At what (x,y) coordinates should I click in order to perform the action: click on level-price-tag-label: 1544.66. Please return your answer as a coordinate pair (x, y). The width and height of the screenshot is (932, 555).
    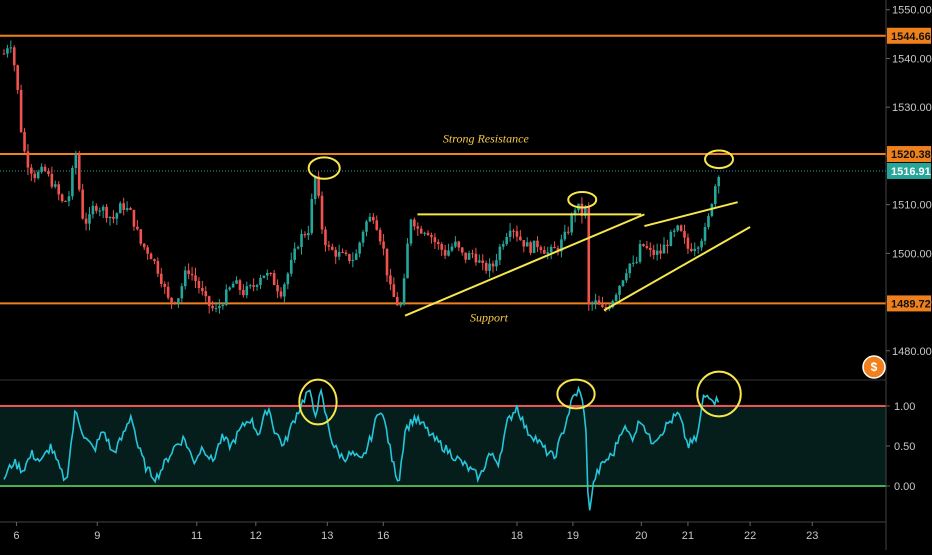
    Looking at the image, I should click on (911, 37).